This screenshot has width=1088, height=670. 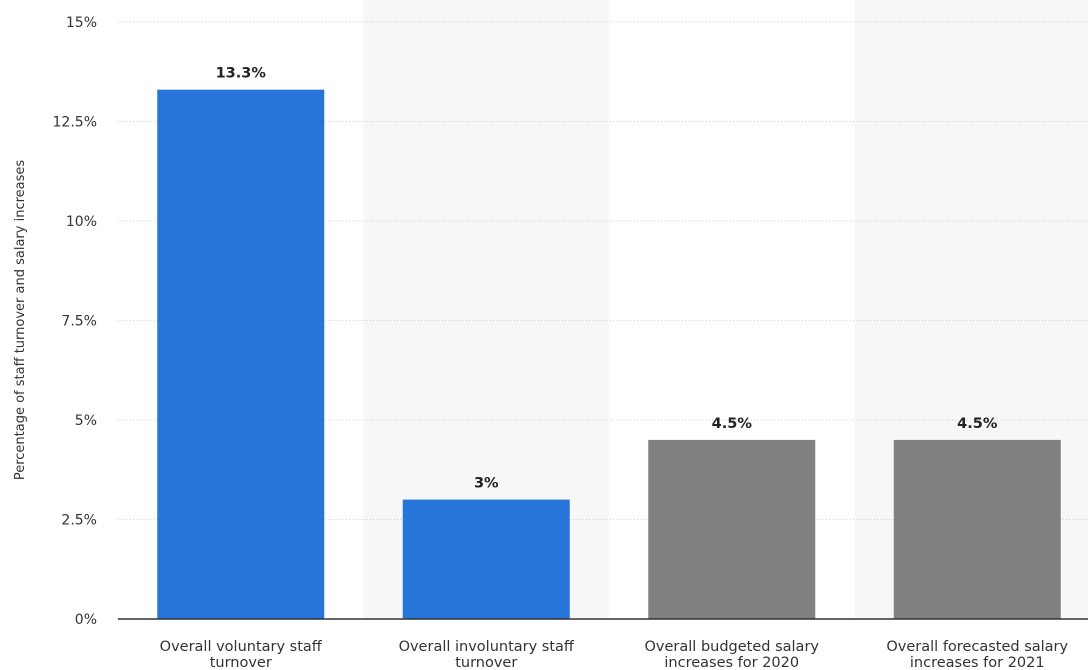 I want to click on data-label: 3%, so click(x=486, y=484).